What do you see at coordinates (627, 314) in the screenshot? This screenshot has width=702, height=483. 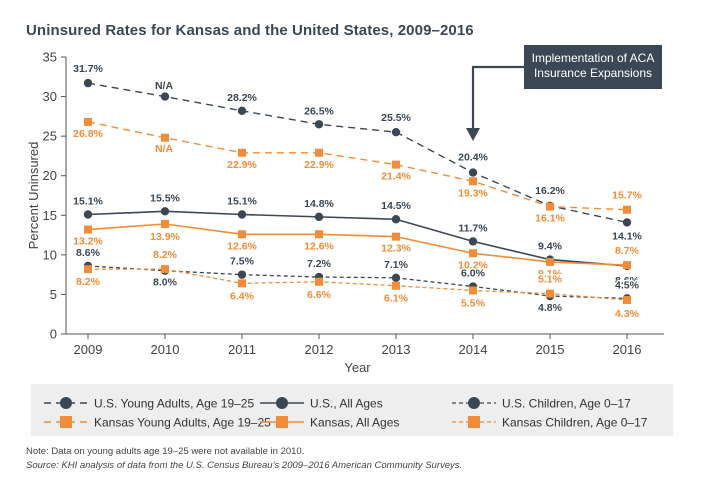 I see `data-label: 4.3%` at bounding box center [627, 314].